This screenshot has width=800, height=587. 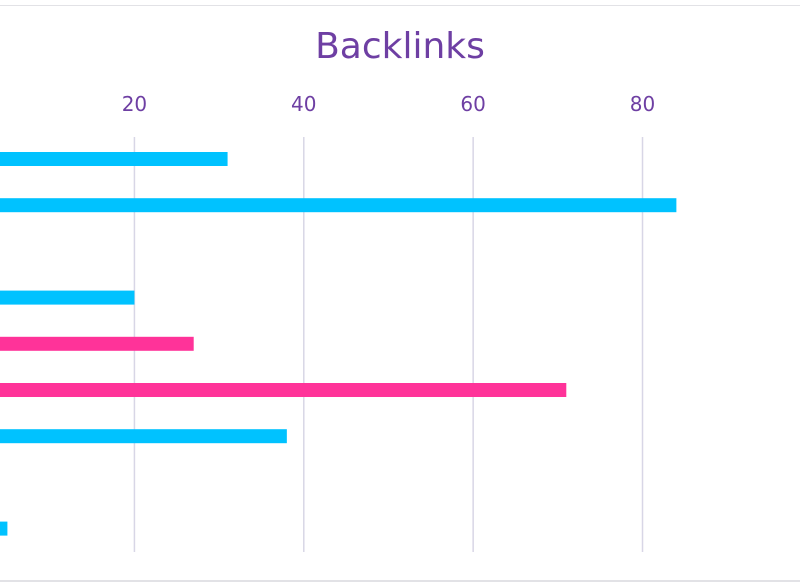 What do you see at coordinates (642, 104) in the screenshot?
I see `x-tick-label: 80` at bounding box center [642, 104].